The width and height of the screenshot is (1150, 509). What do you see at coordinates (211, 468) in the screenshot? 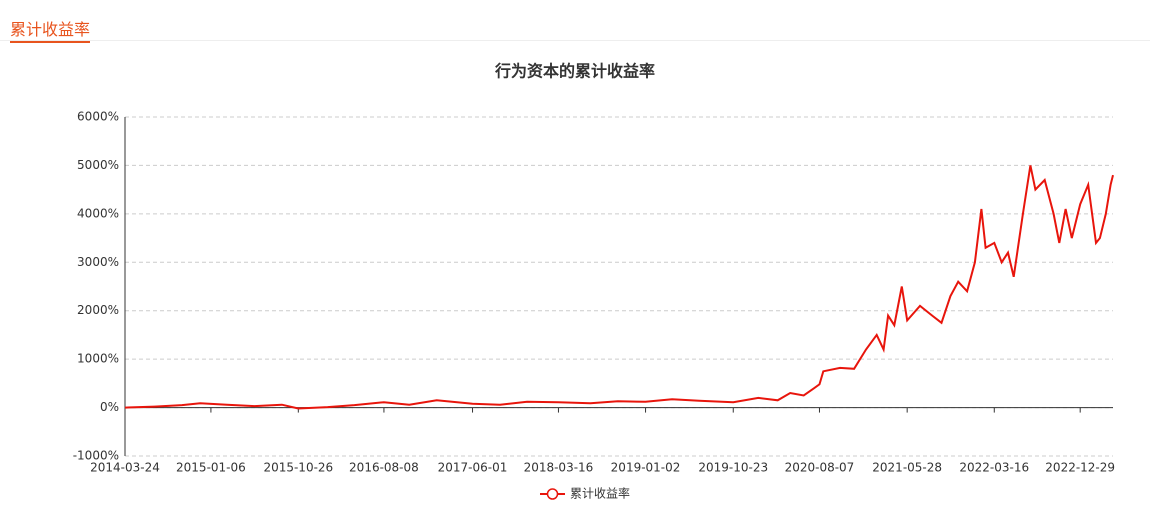
I see `x-tick-label: 2015-01-06` at bounding box center [211, 468].